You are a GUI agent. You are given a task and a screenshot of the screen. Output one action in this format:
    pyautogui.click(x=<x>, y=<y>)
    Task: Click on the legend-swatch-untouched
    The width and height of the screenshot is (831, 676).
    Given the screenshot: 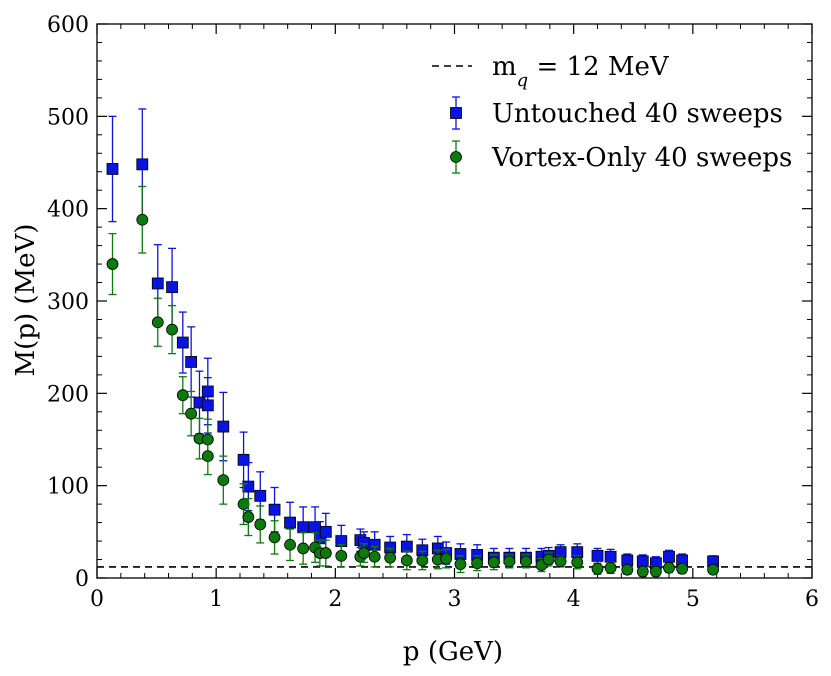 What is the action you would take?
    pyautogui.click(x=456, y=113)
    